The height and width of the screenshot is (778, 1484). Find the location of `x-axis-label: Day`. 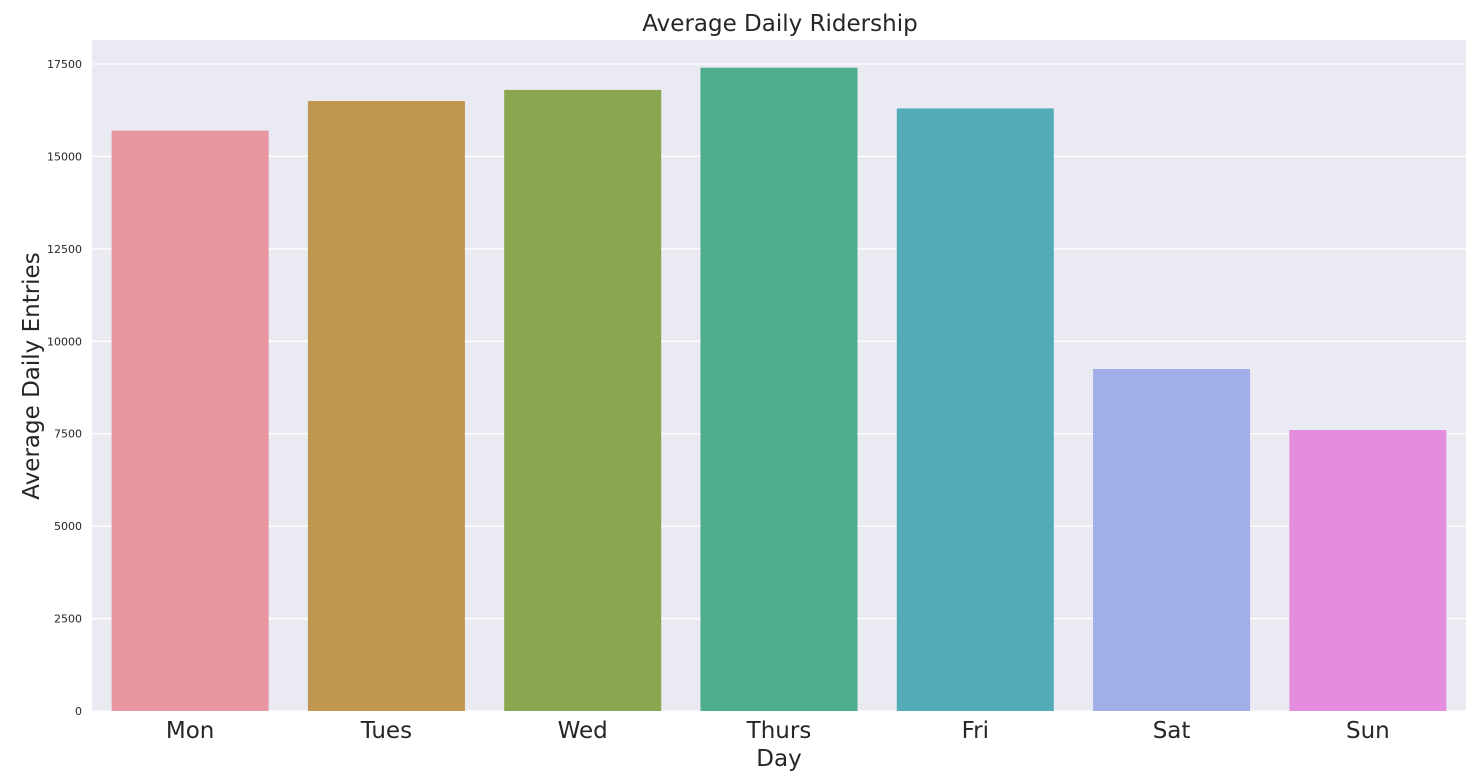

x-axis-label: Day is located at coordinates (778, 759).